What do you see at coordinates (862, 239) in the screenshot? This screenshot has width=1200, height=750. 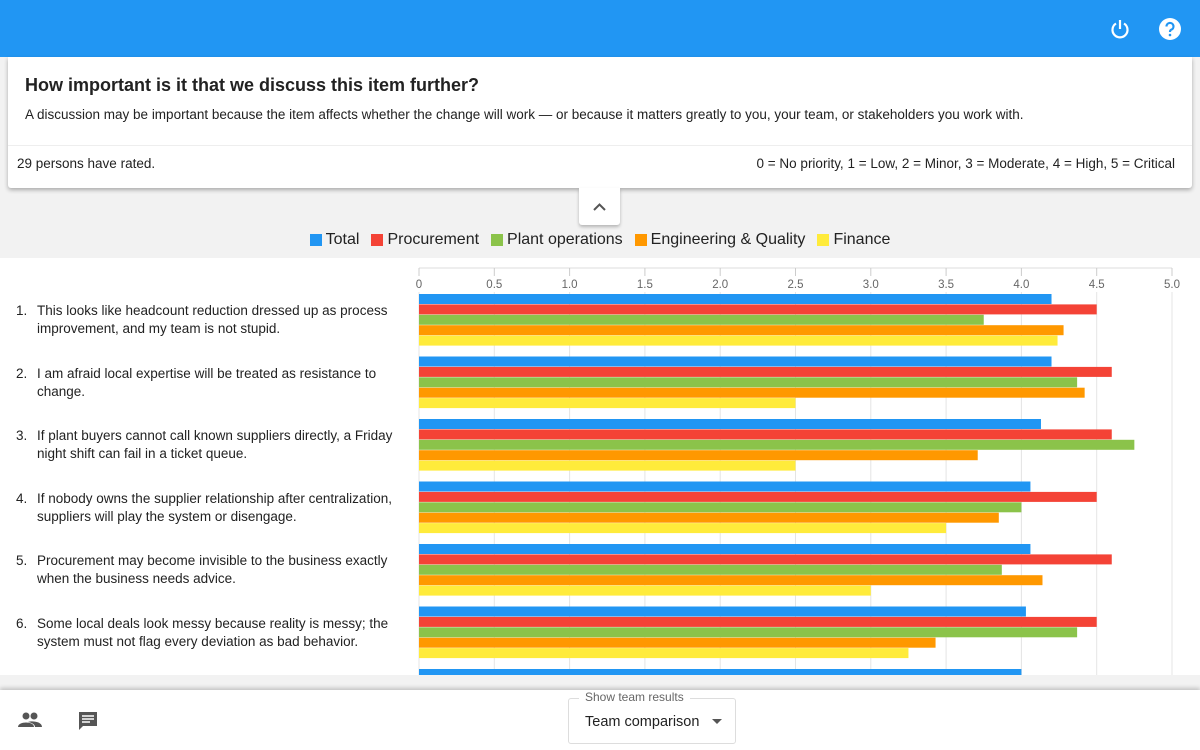 I see `legend-label: Finance` at bounding box center [862, 239].